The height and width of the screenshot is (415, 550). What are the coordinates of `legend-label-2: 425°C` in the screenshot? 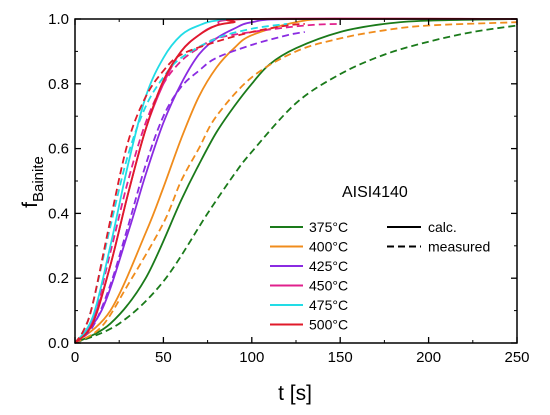 It's located at (328, 266).